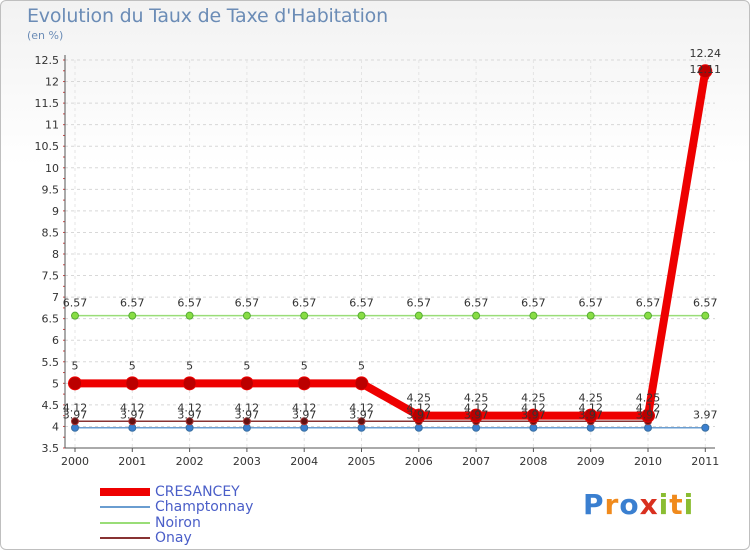 The image size is (750, 550). I want to click on x-tick-label: 2003, so click(247, 461).